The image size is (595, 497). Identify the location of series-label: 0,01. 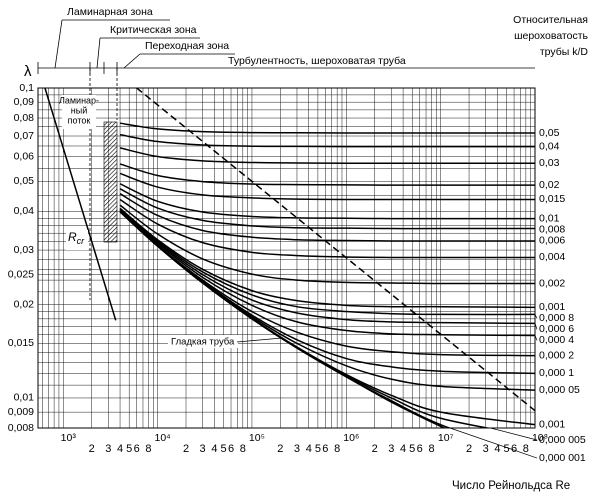
(549, 218).